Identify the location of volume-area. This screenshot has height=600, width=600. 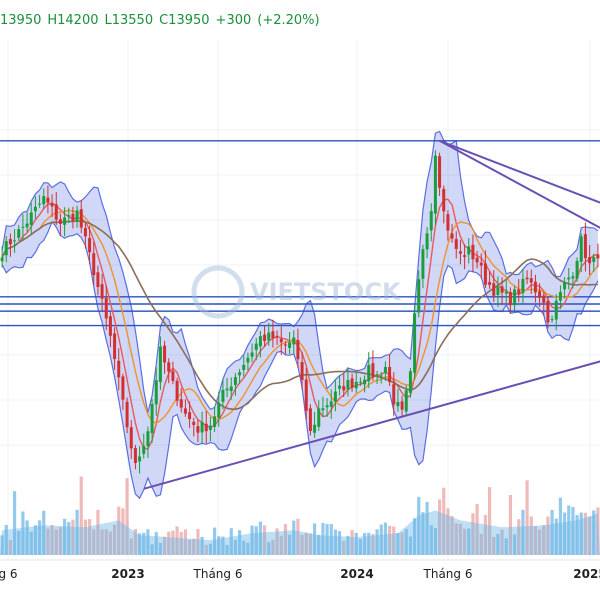
(300, 532).